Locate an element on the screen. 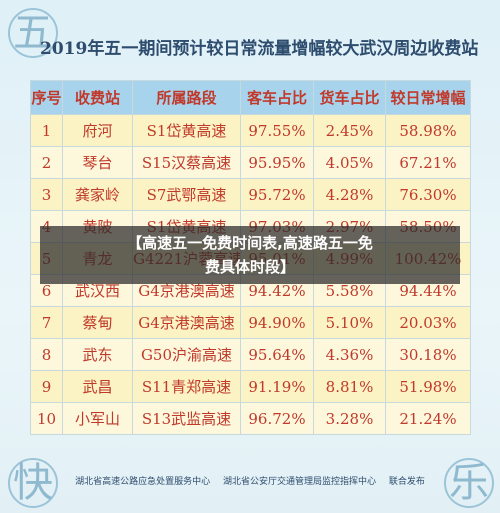 Image resolution: width=500 pixels, height=513 pixels. cell: 5.10% is located at coordinates (349, 322).